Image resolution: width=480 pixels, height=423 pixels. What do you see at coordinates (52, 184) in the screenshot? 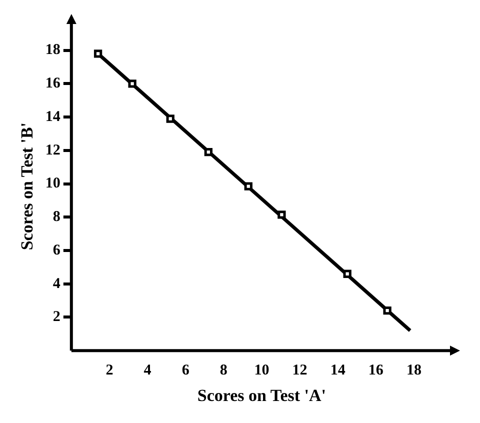
I see `y-tick-label: 10` at bounding box center [52, 184].